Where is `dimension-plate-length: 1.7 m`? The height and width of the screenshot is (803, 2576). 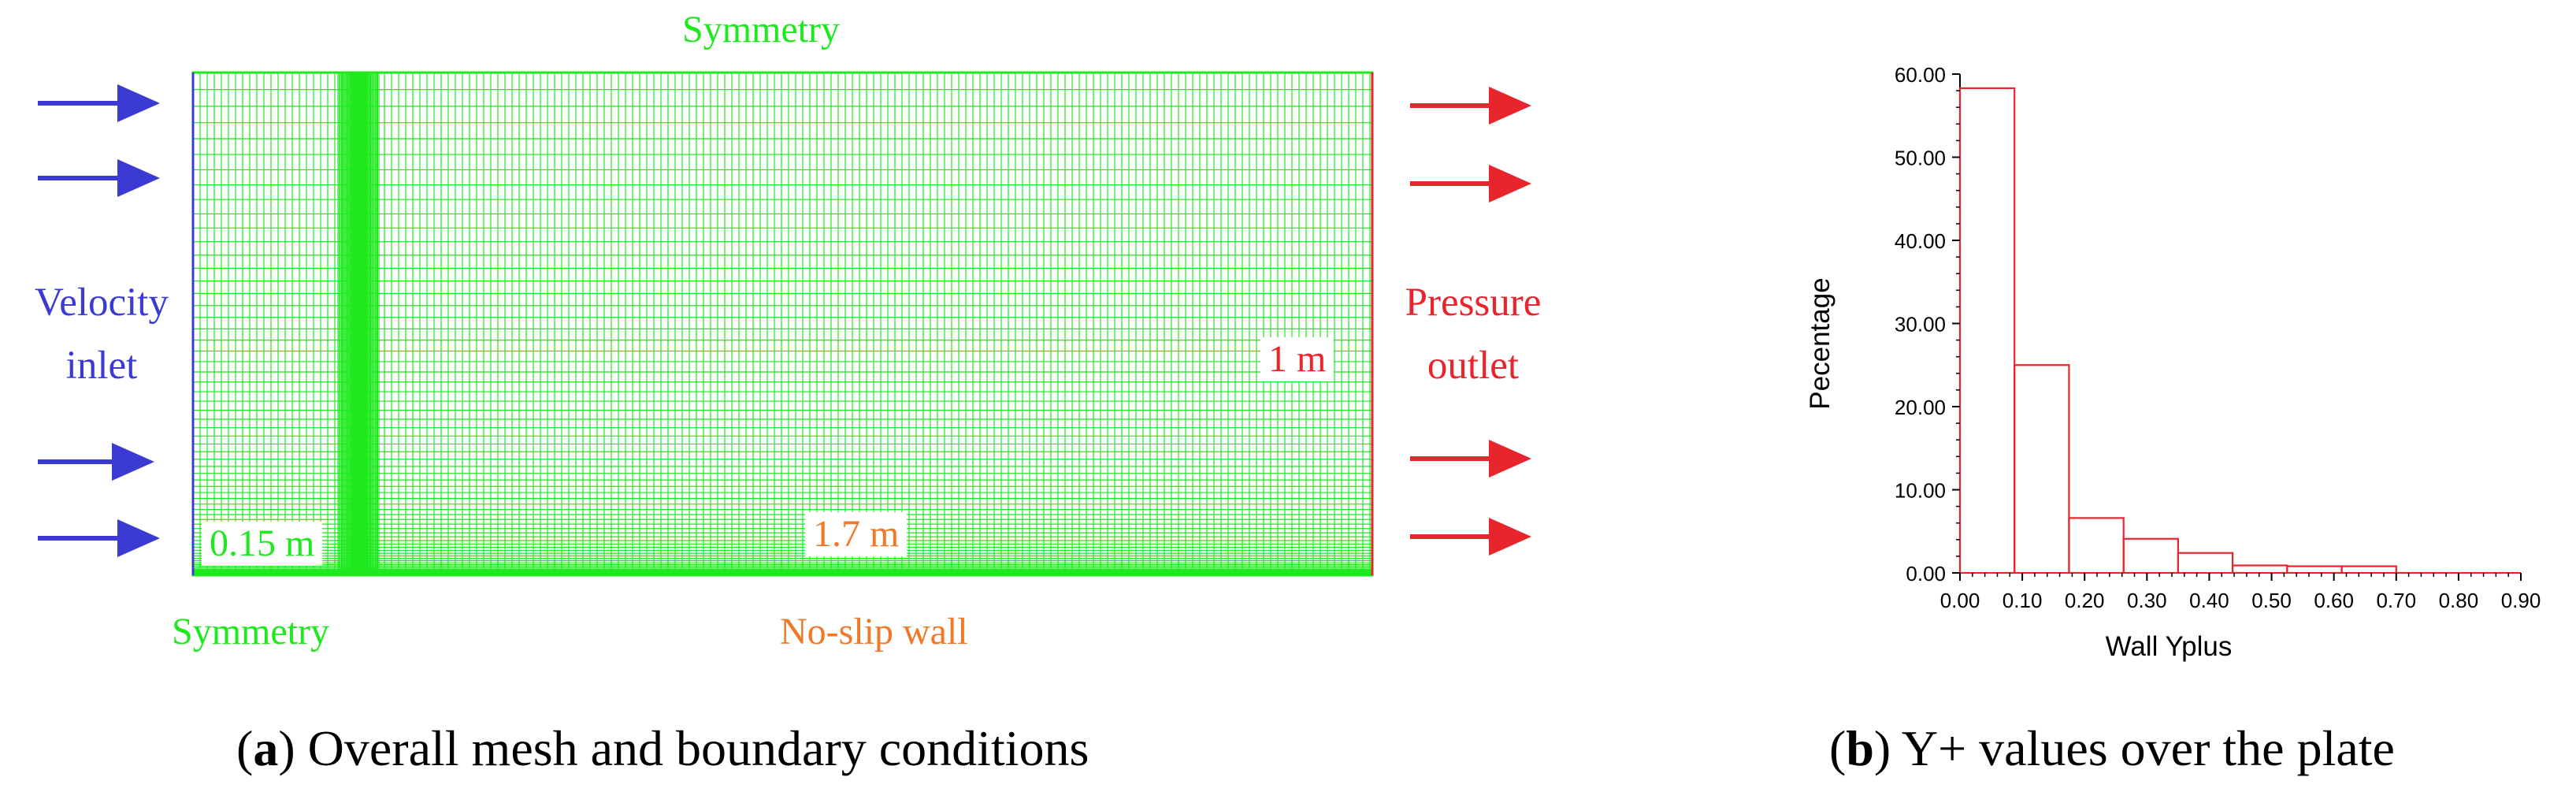 dimension-plate-length: 1.7 m is located at coordinates (856, 534).